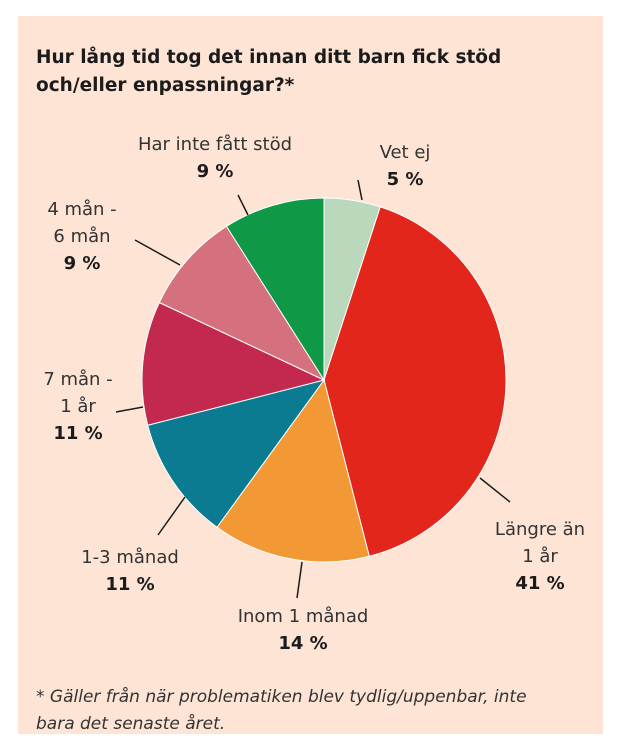  I want to click on category-label: Längre än 1 år, so click(540, 543).